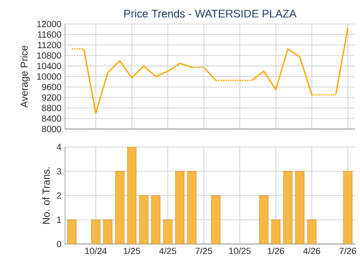  I want to click on y-tick-label: 10000, so click(49, 76).